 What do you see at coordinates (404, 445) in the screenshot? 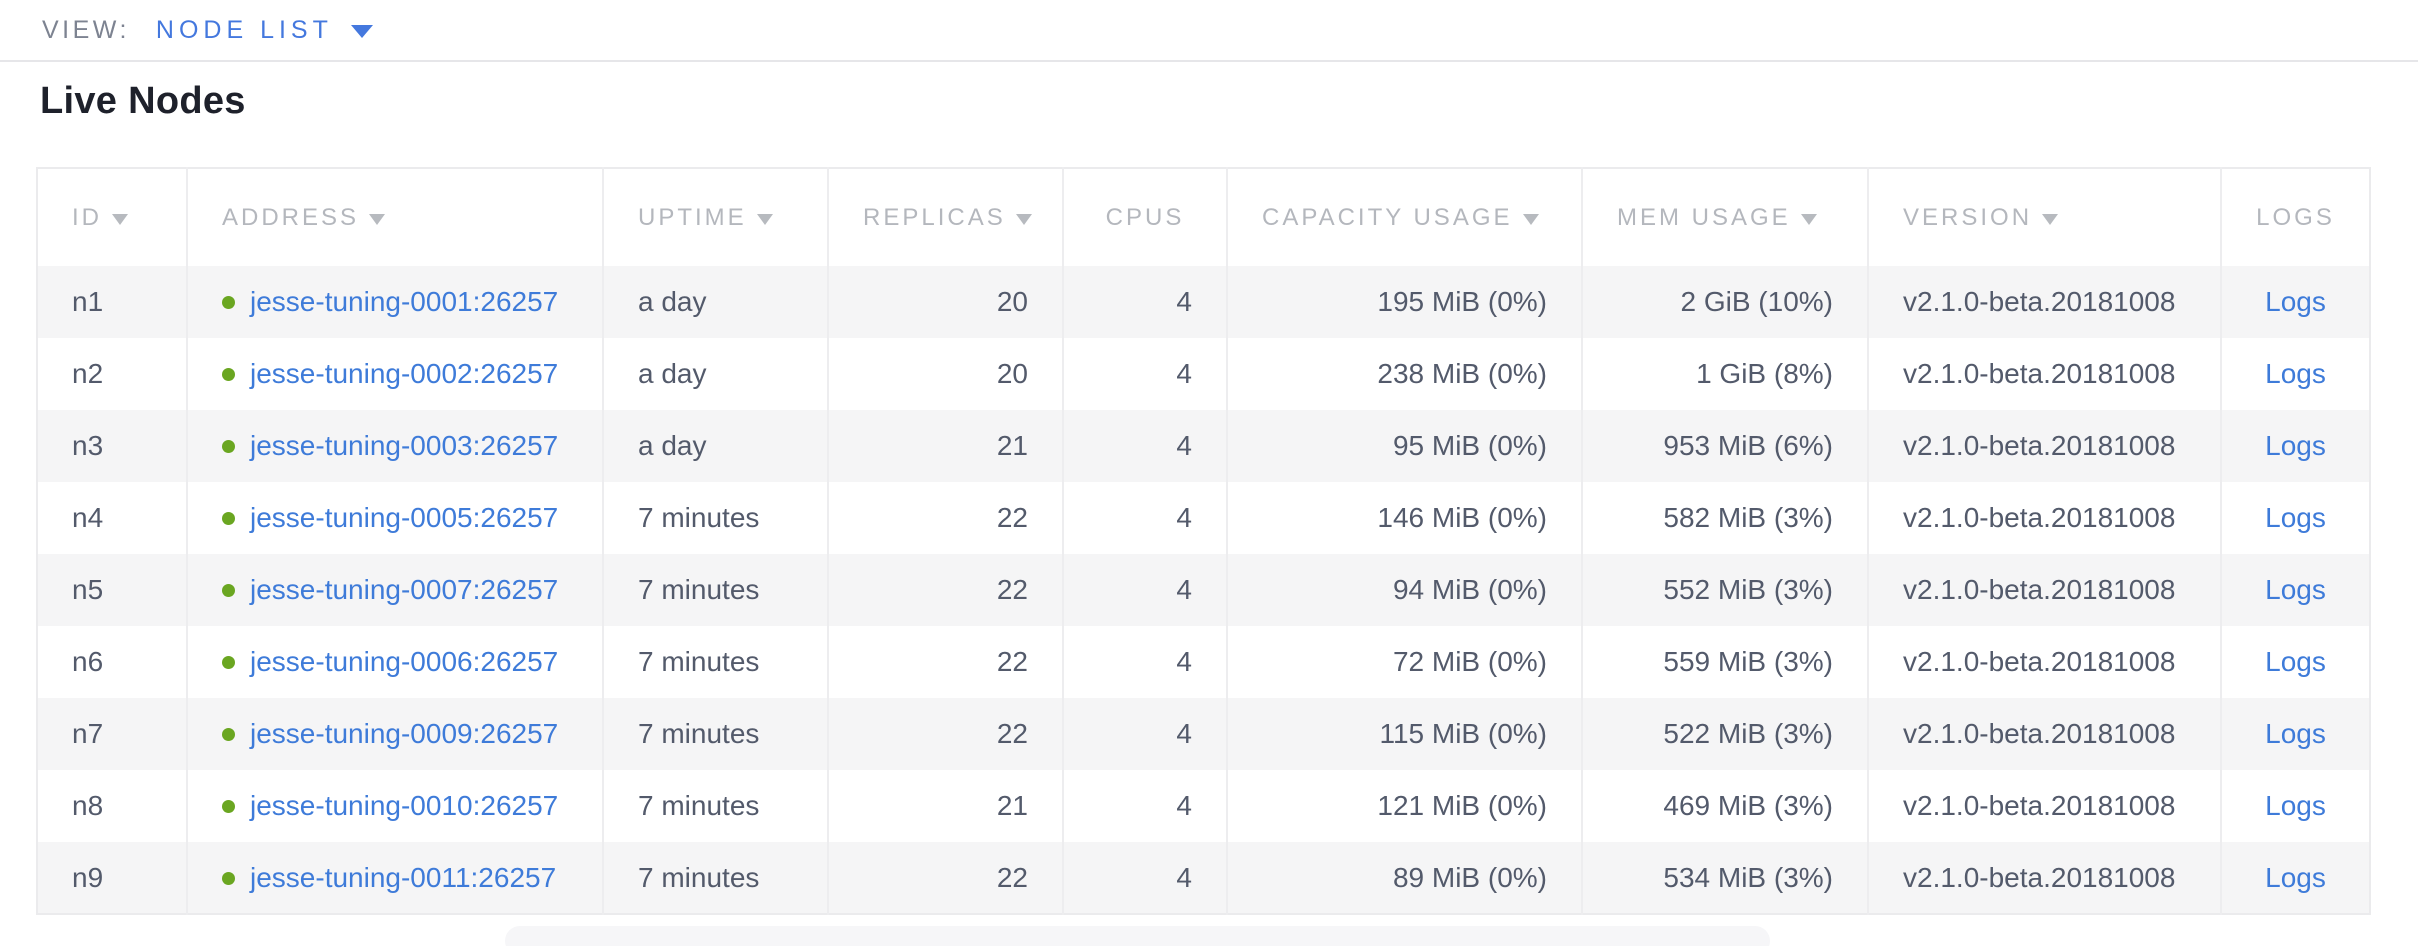
I see `node-address-link: jesse-tuning-0003:26257` at bounding box center [404, 445].